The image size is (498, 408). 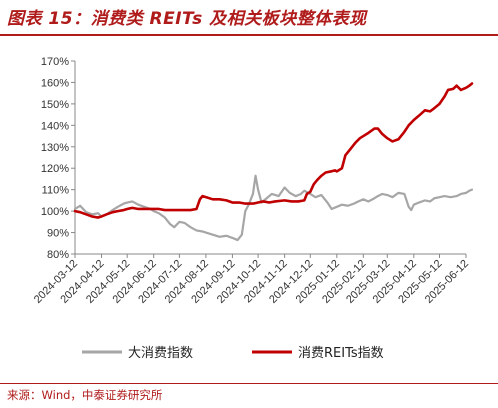 What do you see at coordinates (85, 395) in the screenshot?
I see `source-note: 来源：Wind，中泰证券研究所` at bounding box center [85, 395].